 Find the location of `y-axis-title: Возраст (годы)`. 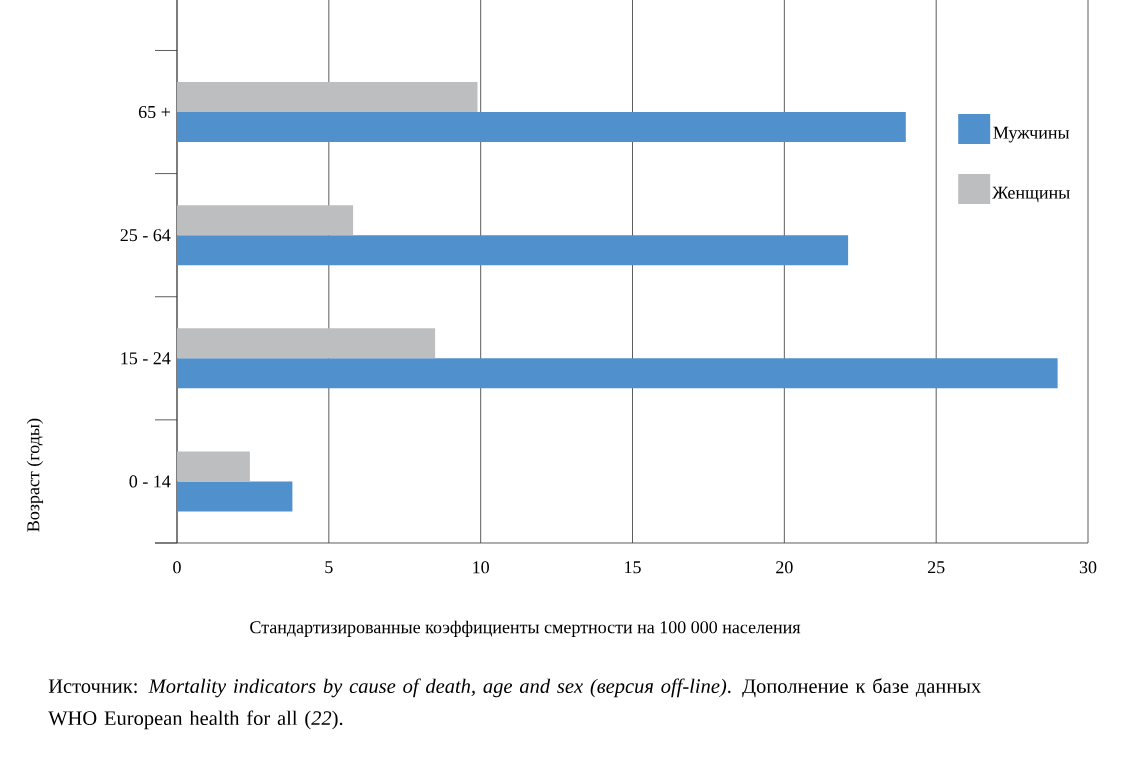

y-axis-title: Возраст (годы) is located at coordinates (35, 475).